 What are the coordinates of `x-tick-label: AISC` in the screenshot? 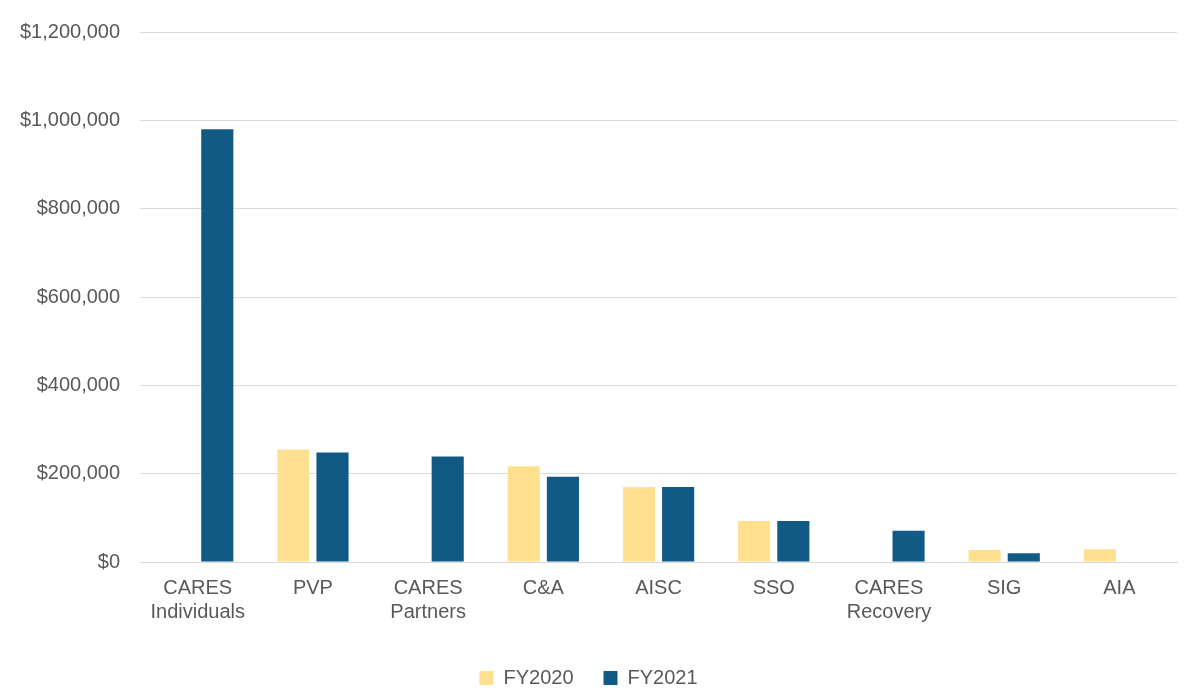 It's located at (658, 586).